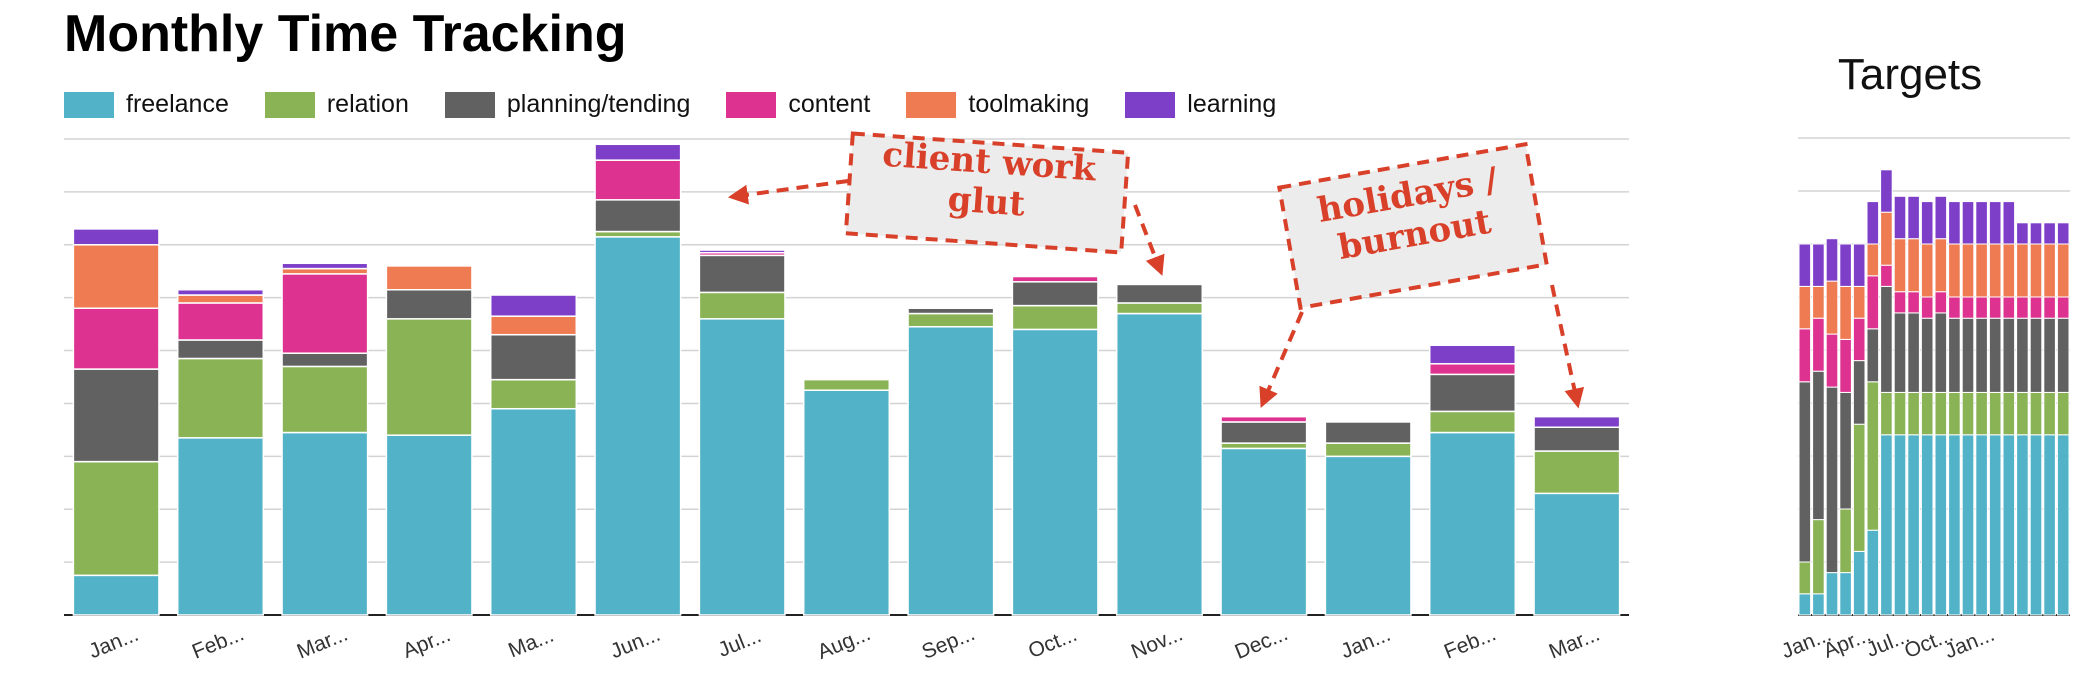 The width and height of the screenshot is (2096, 684). I want to click on legend-swatch-freelance, so click(89, 104).